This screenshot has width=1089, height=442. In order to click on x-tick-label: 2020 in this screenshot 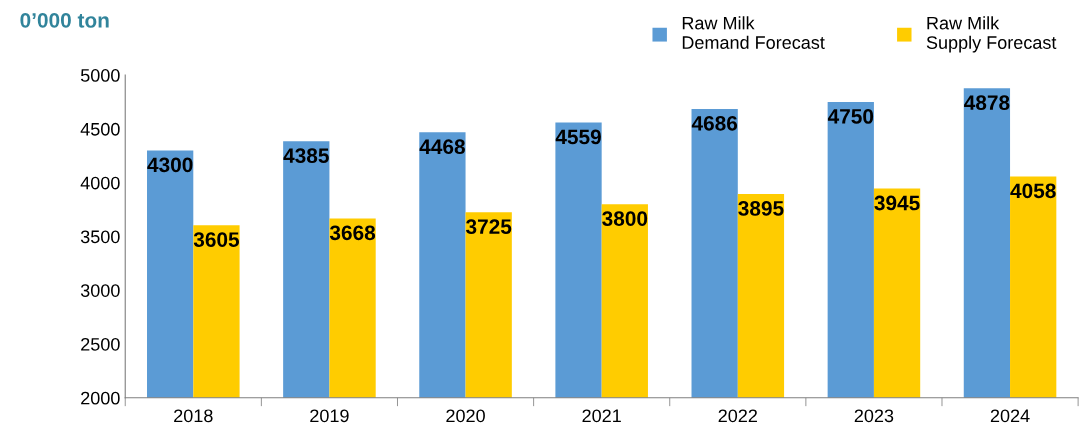, I will do `click(465, 416)`.